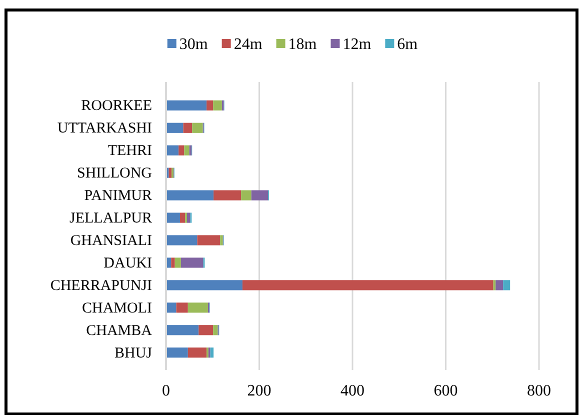 The image size is (579, 415). What do you see at coordinates (130, 151) in the screenshot?
I see `y-tick-label: TEHRI` at bounding box center [130, 151].